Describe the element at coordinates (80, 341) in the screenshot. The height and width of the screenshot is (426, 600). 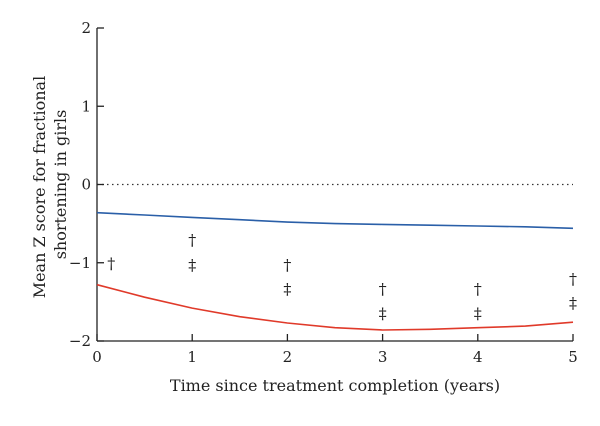
I see `y-tick-label: −2` at that location.